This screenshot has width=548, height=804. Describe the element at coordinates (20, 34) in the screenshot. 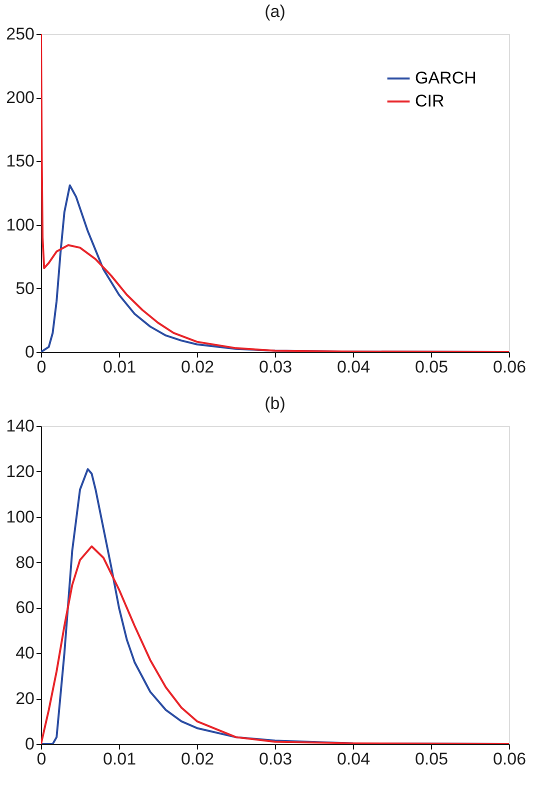

I see `y-tick-label: 250` at that location.